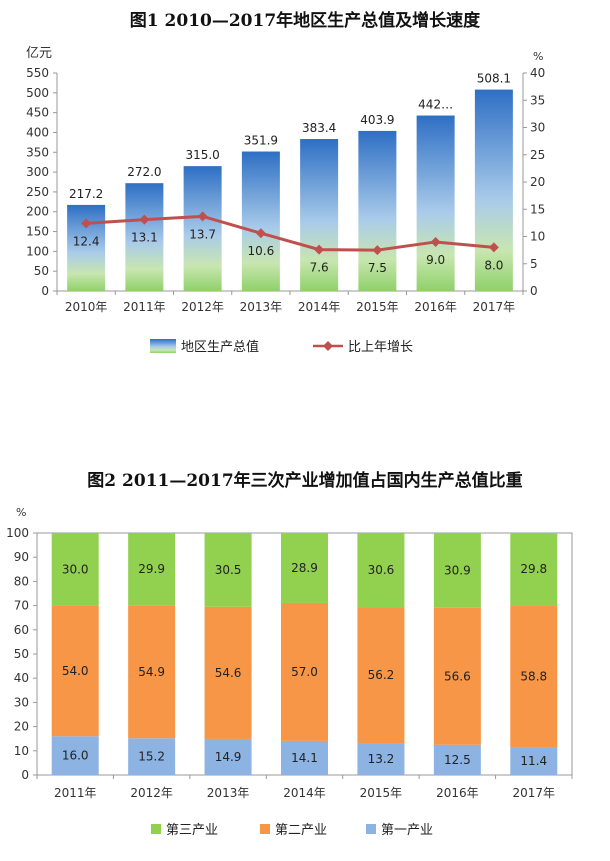 This screenshot has width=610, height=861. What do you see at coordinates (533, 569) in the screenshot?
I see `industry-share-label: 29.8` at bounding box center [533, 569].